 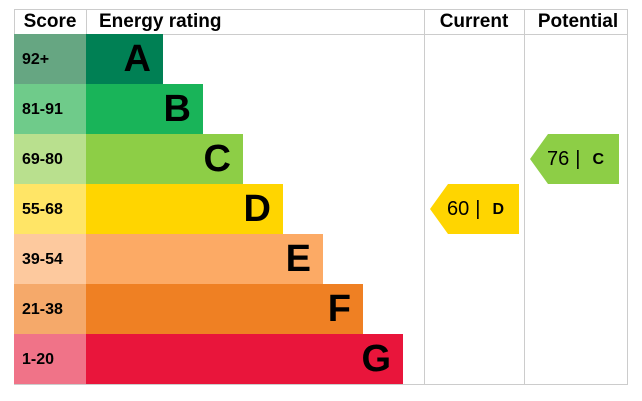 I want to click on rating-letter: G, so click(x=376, y=359).